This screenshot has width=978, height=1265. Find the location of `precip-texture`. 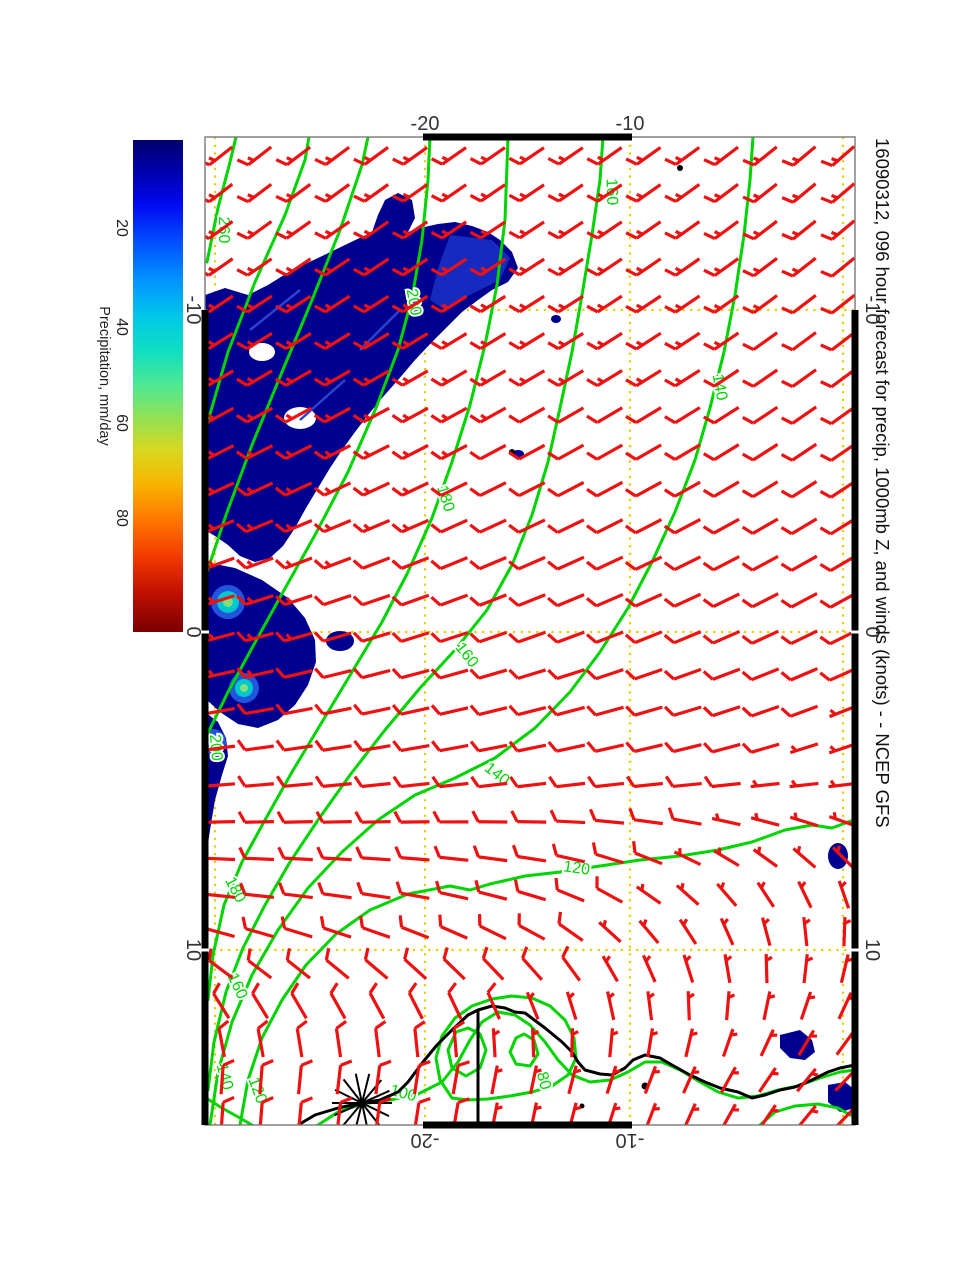

precip-texture is located at coordinates (322, 400).